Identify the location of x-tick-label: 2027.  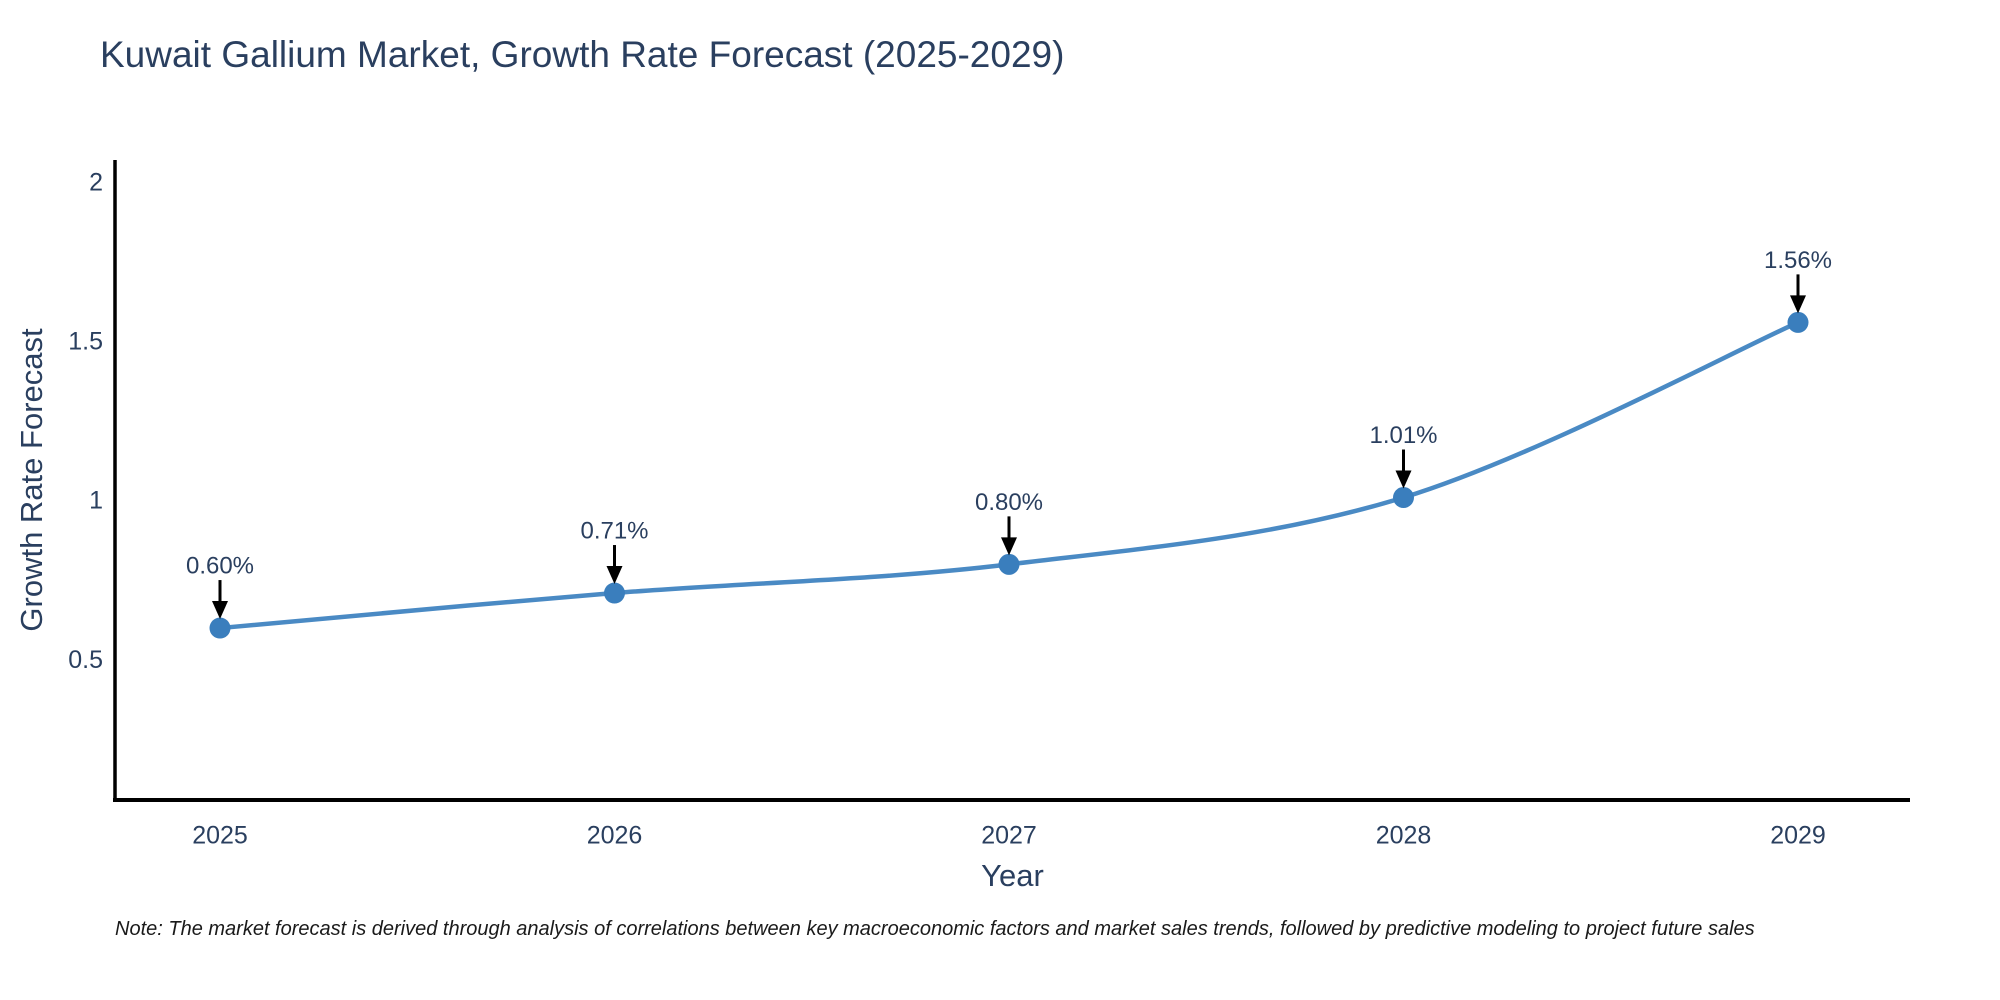
(1009, 836).